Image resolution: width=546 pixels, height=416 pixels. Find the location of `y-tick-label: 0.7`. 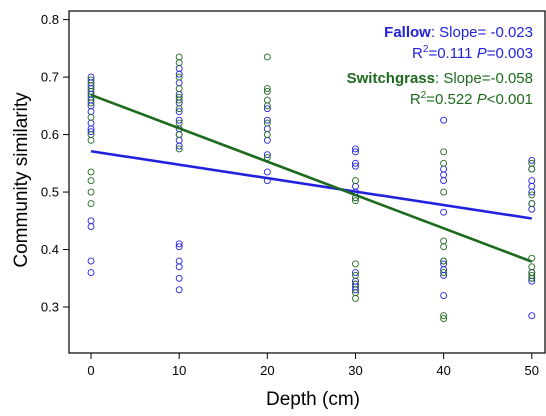

y-tick-label: 0.7 is located at coordinates (50, 77).